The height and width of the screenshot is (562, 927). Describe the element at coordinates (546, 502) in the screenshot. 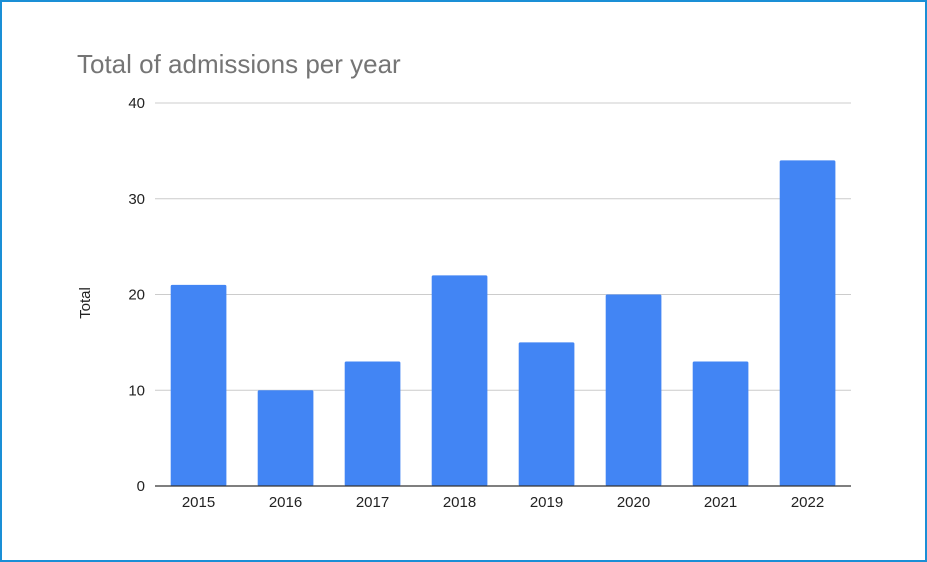

I see `x-tick-label: 2019` at that location.